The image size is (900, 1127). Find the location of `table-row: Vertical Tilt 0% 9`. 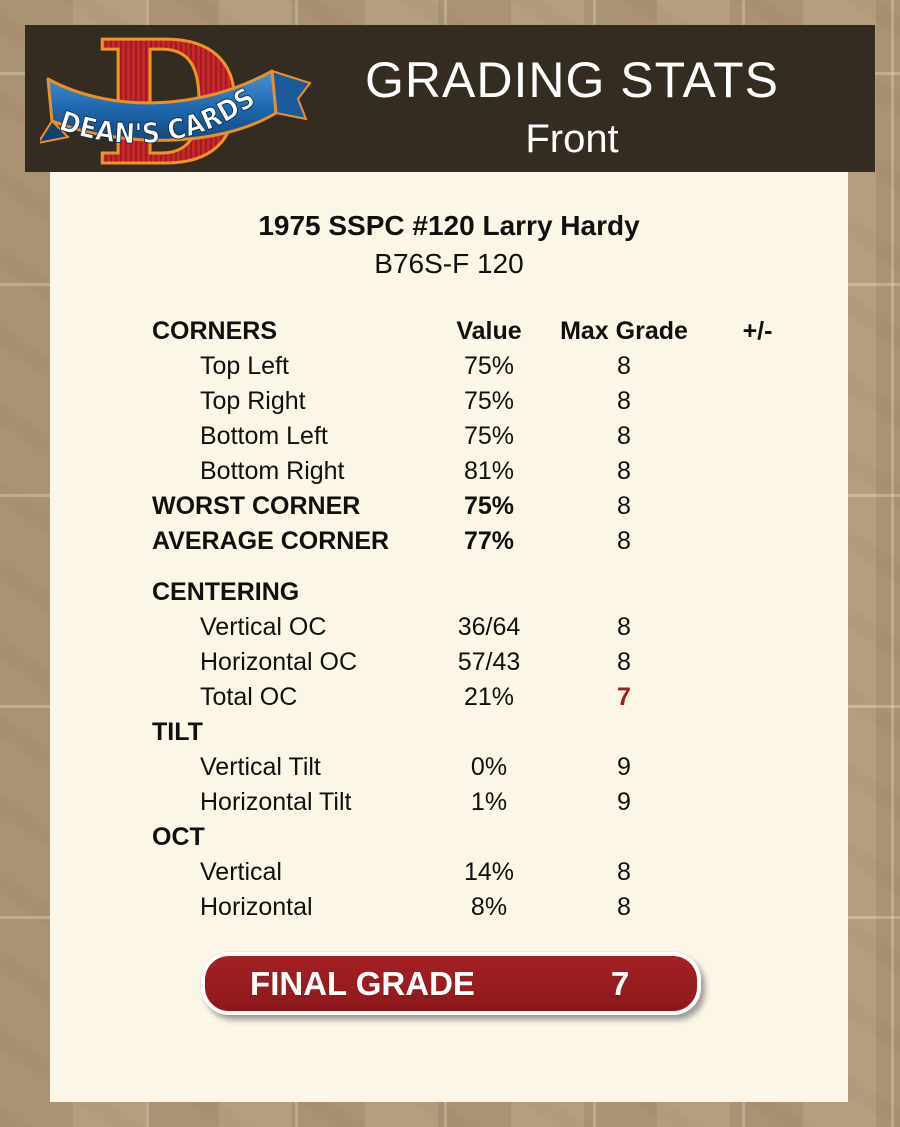

table-row: Vertical Tilt 0% 9 is located at coordinates (449, 767).